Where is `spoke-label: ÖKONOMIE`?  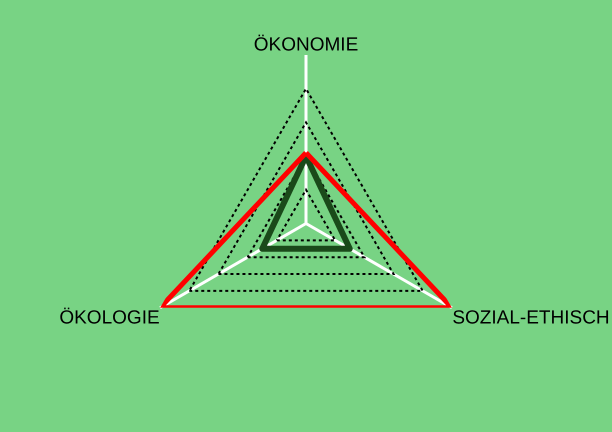 spoke-label: ÖKONOMIE is located at coordinates (306, 45).